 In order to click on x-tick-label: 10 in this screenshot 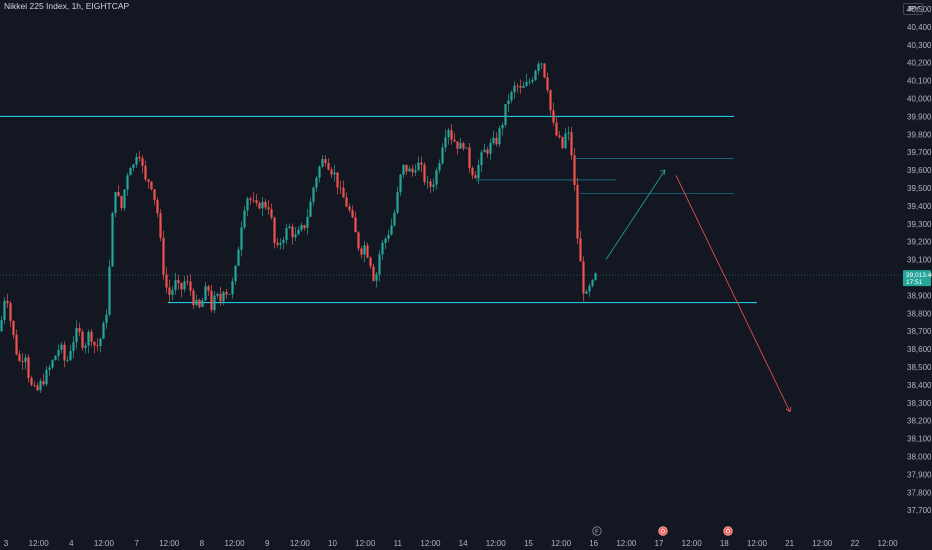, I will do `click(332, 543)`.